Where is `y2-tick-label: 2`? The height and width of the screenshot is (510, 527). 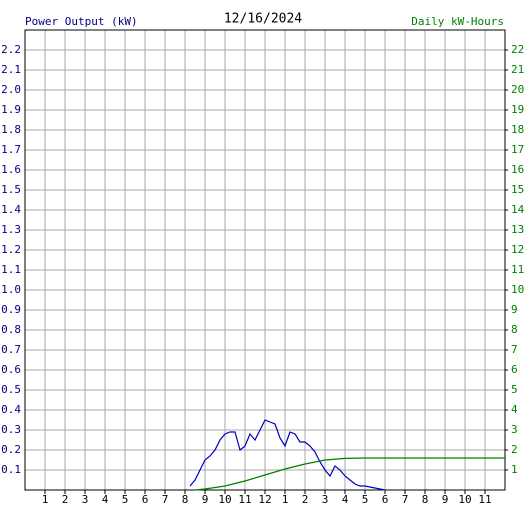
y2-tick-label: 2 is located at coordinates (514, 449).